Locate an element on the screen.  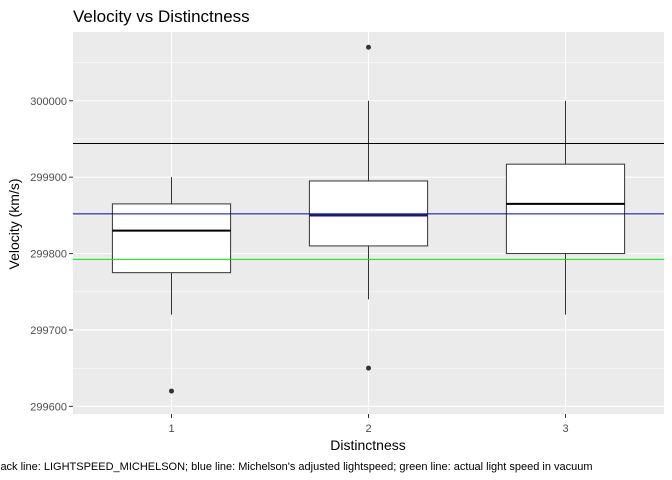
x-tick-label: 2 is located at coordinates (368, 429).